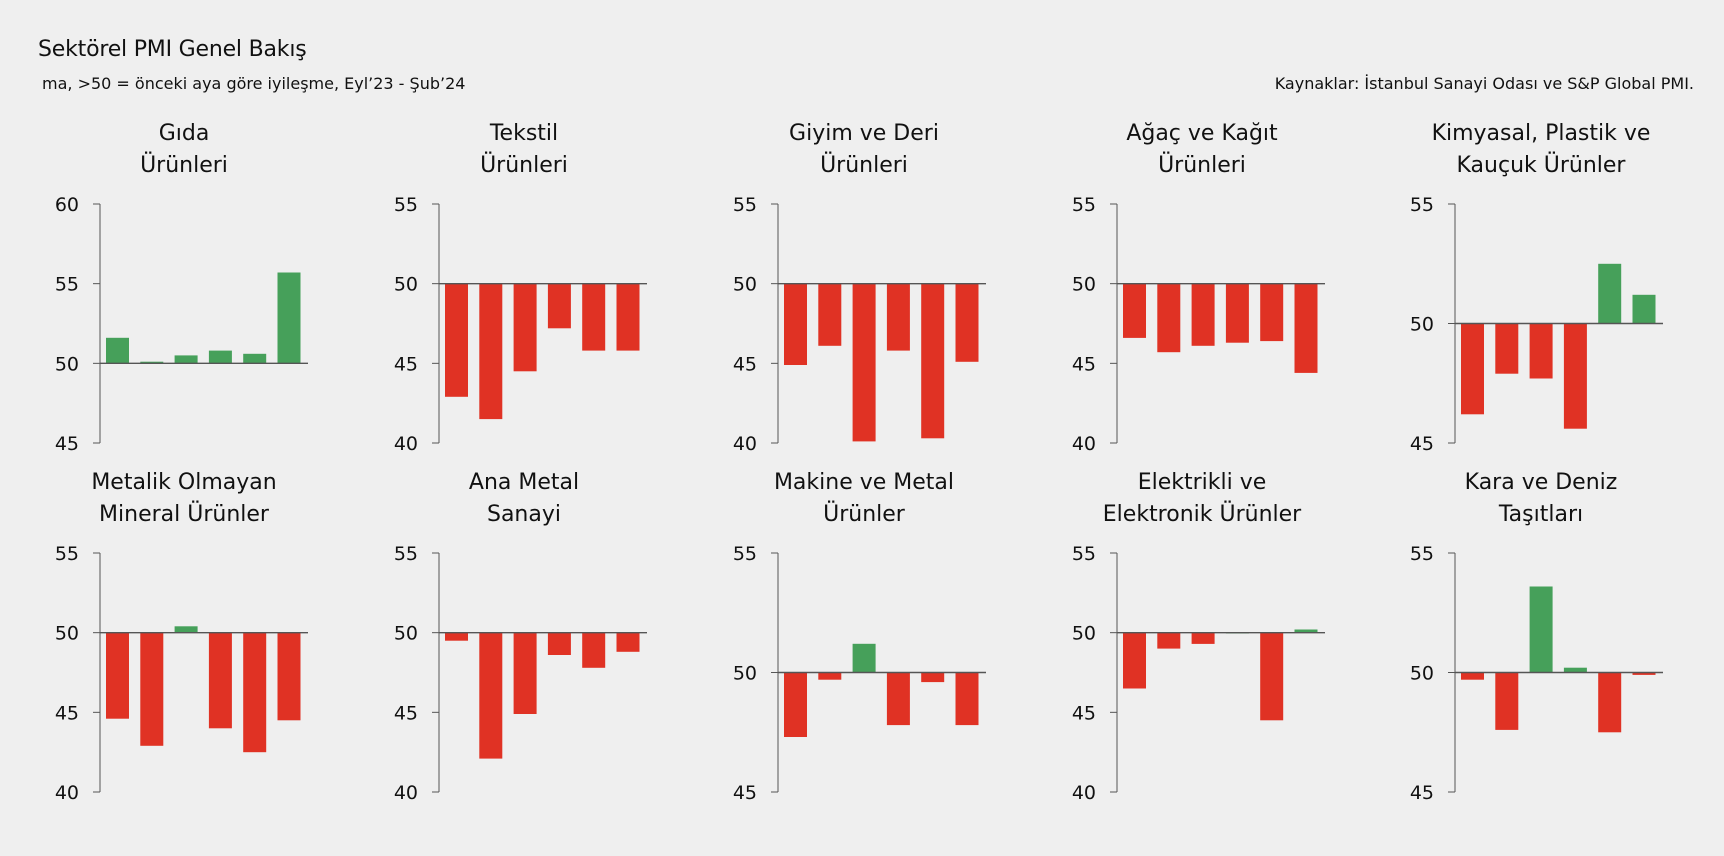 Image resolution: width=1724 pixels, height=856 pixels. Describe the element at coordinates (1202, 482) in the screenshot. I see `chart-title-line: Elektrikli ve` at that location.